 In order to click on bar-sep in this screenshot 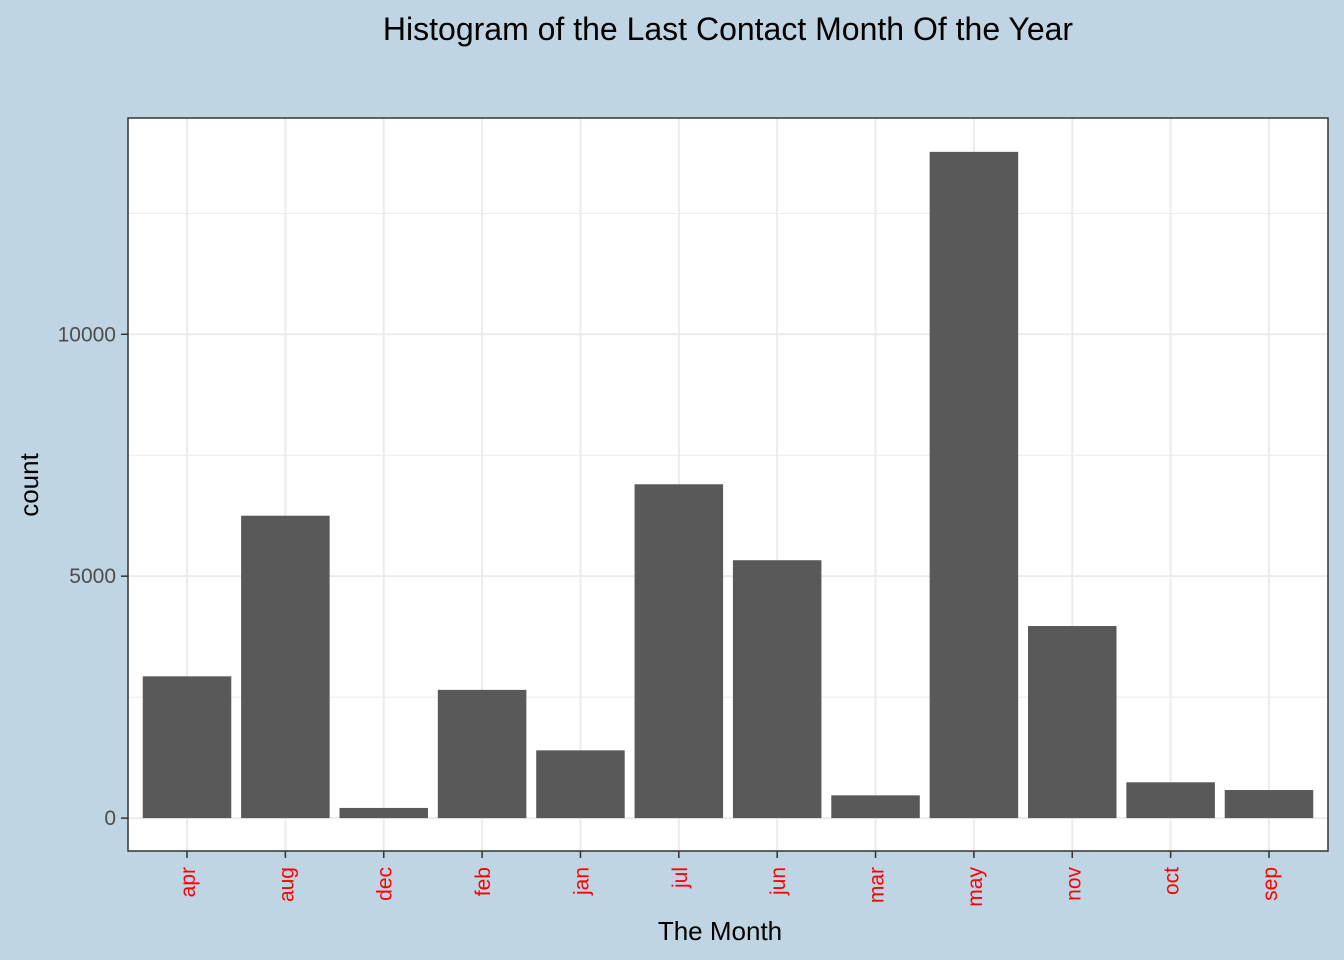, I will do `click(1269, 804)`.